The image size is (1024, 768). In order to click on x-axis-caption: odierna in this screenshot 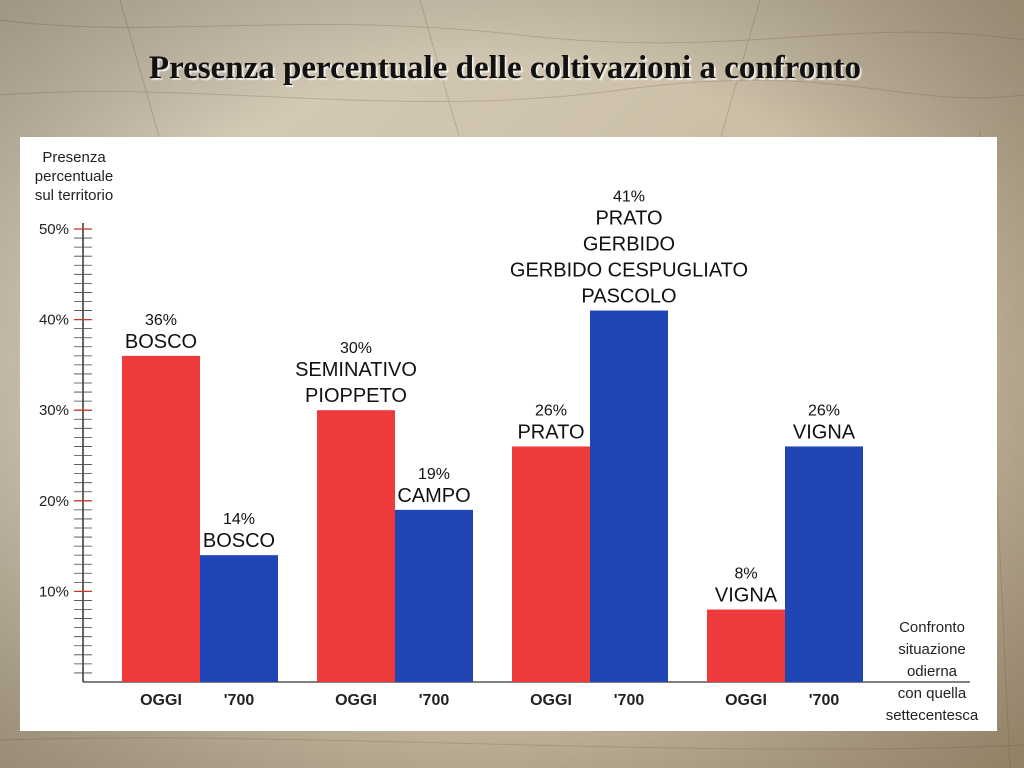, I will do `click(932, 671)`.